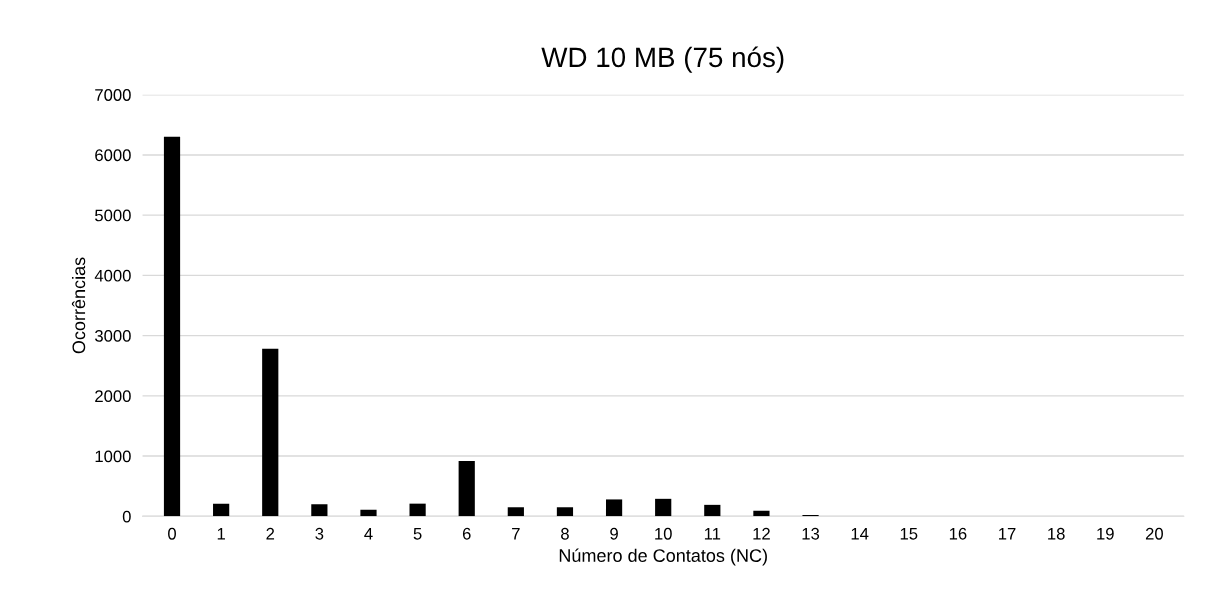  What do you see at coordinates (126, 516) in the screenshot?
I see `y-tick-label: 0` at bounding box center [126, 516].